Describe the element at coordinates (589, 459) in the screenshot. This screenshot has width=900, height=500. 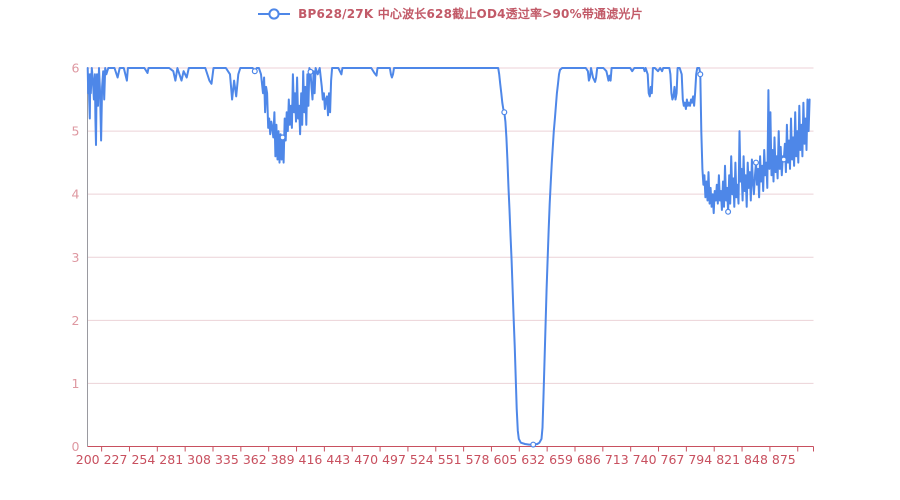
I see `x-axis-label: 686` at that location.